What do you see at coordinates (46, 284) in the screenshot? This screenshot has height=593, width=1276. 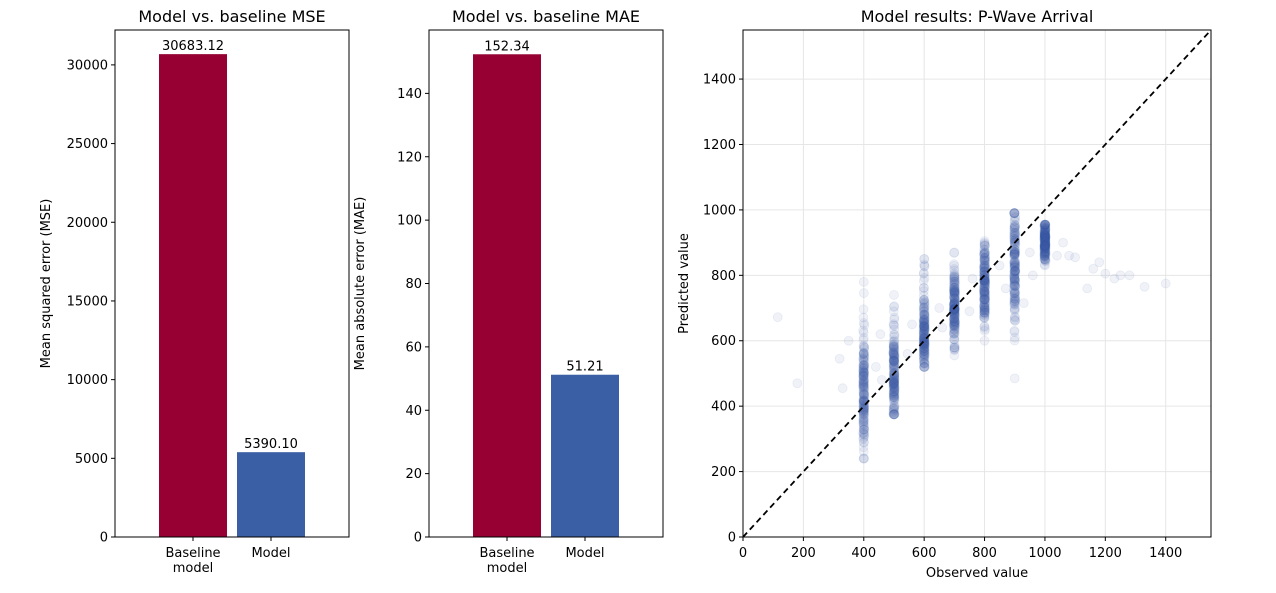 I see `y-axis-label: Mean squared error (MSE)` at bounding box center [46, 284].